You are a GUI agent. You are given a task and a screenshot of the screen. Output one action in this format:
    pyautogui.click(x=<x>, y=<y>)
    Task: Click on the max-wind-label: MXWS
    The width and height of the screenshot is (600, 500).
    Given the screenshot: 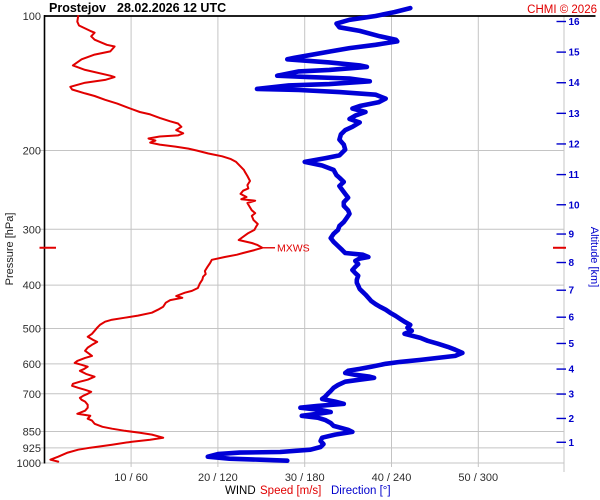 What is the action you would take?
    pyautogui.click(x=293, y=249)
    